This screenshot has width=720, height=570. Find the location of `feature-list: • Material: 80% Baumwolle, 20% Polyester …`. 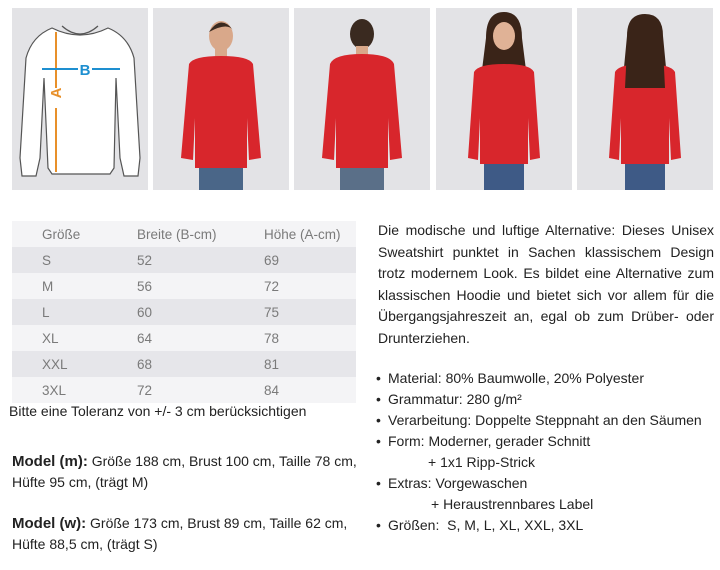

feature-list: • Material: 80% Baumwolle, 20% Polyester … is located at coordinates (546, 452).